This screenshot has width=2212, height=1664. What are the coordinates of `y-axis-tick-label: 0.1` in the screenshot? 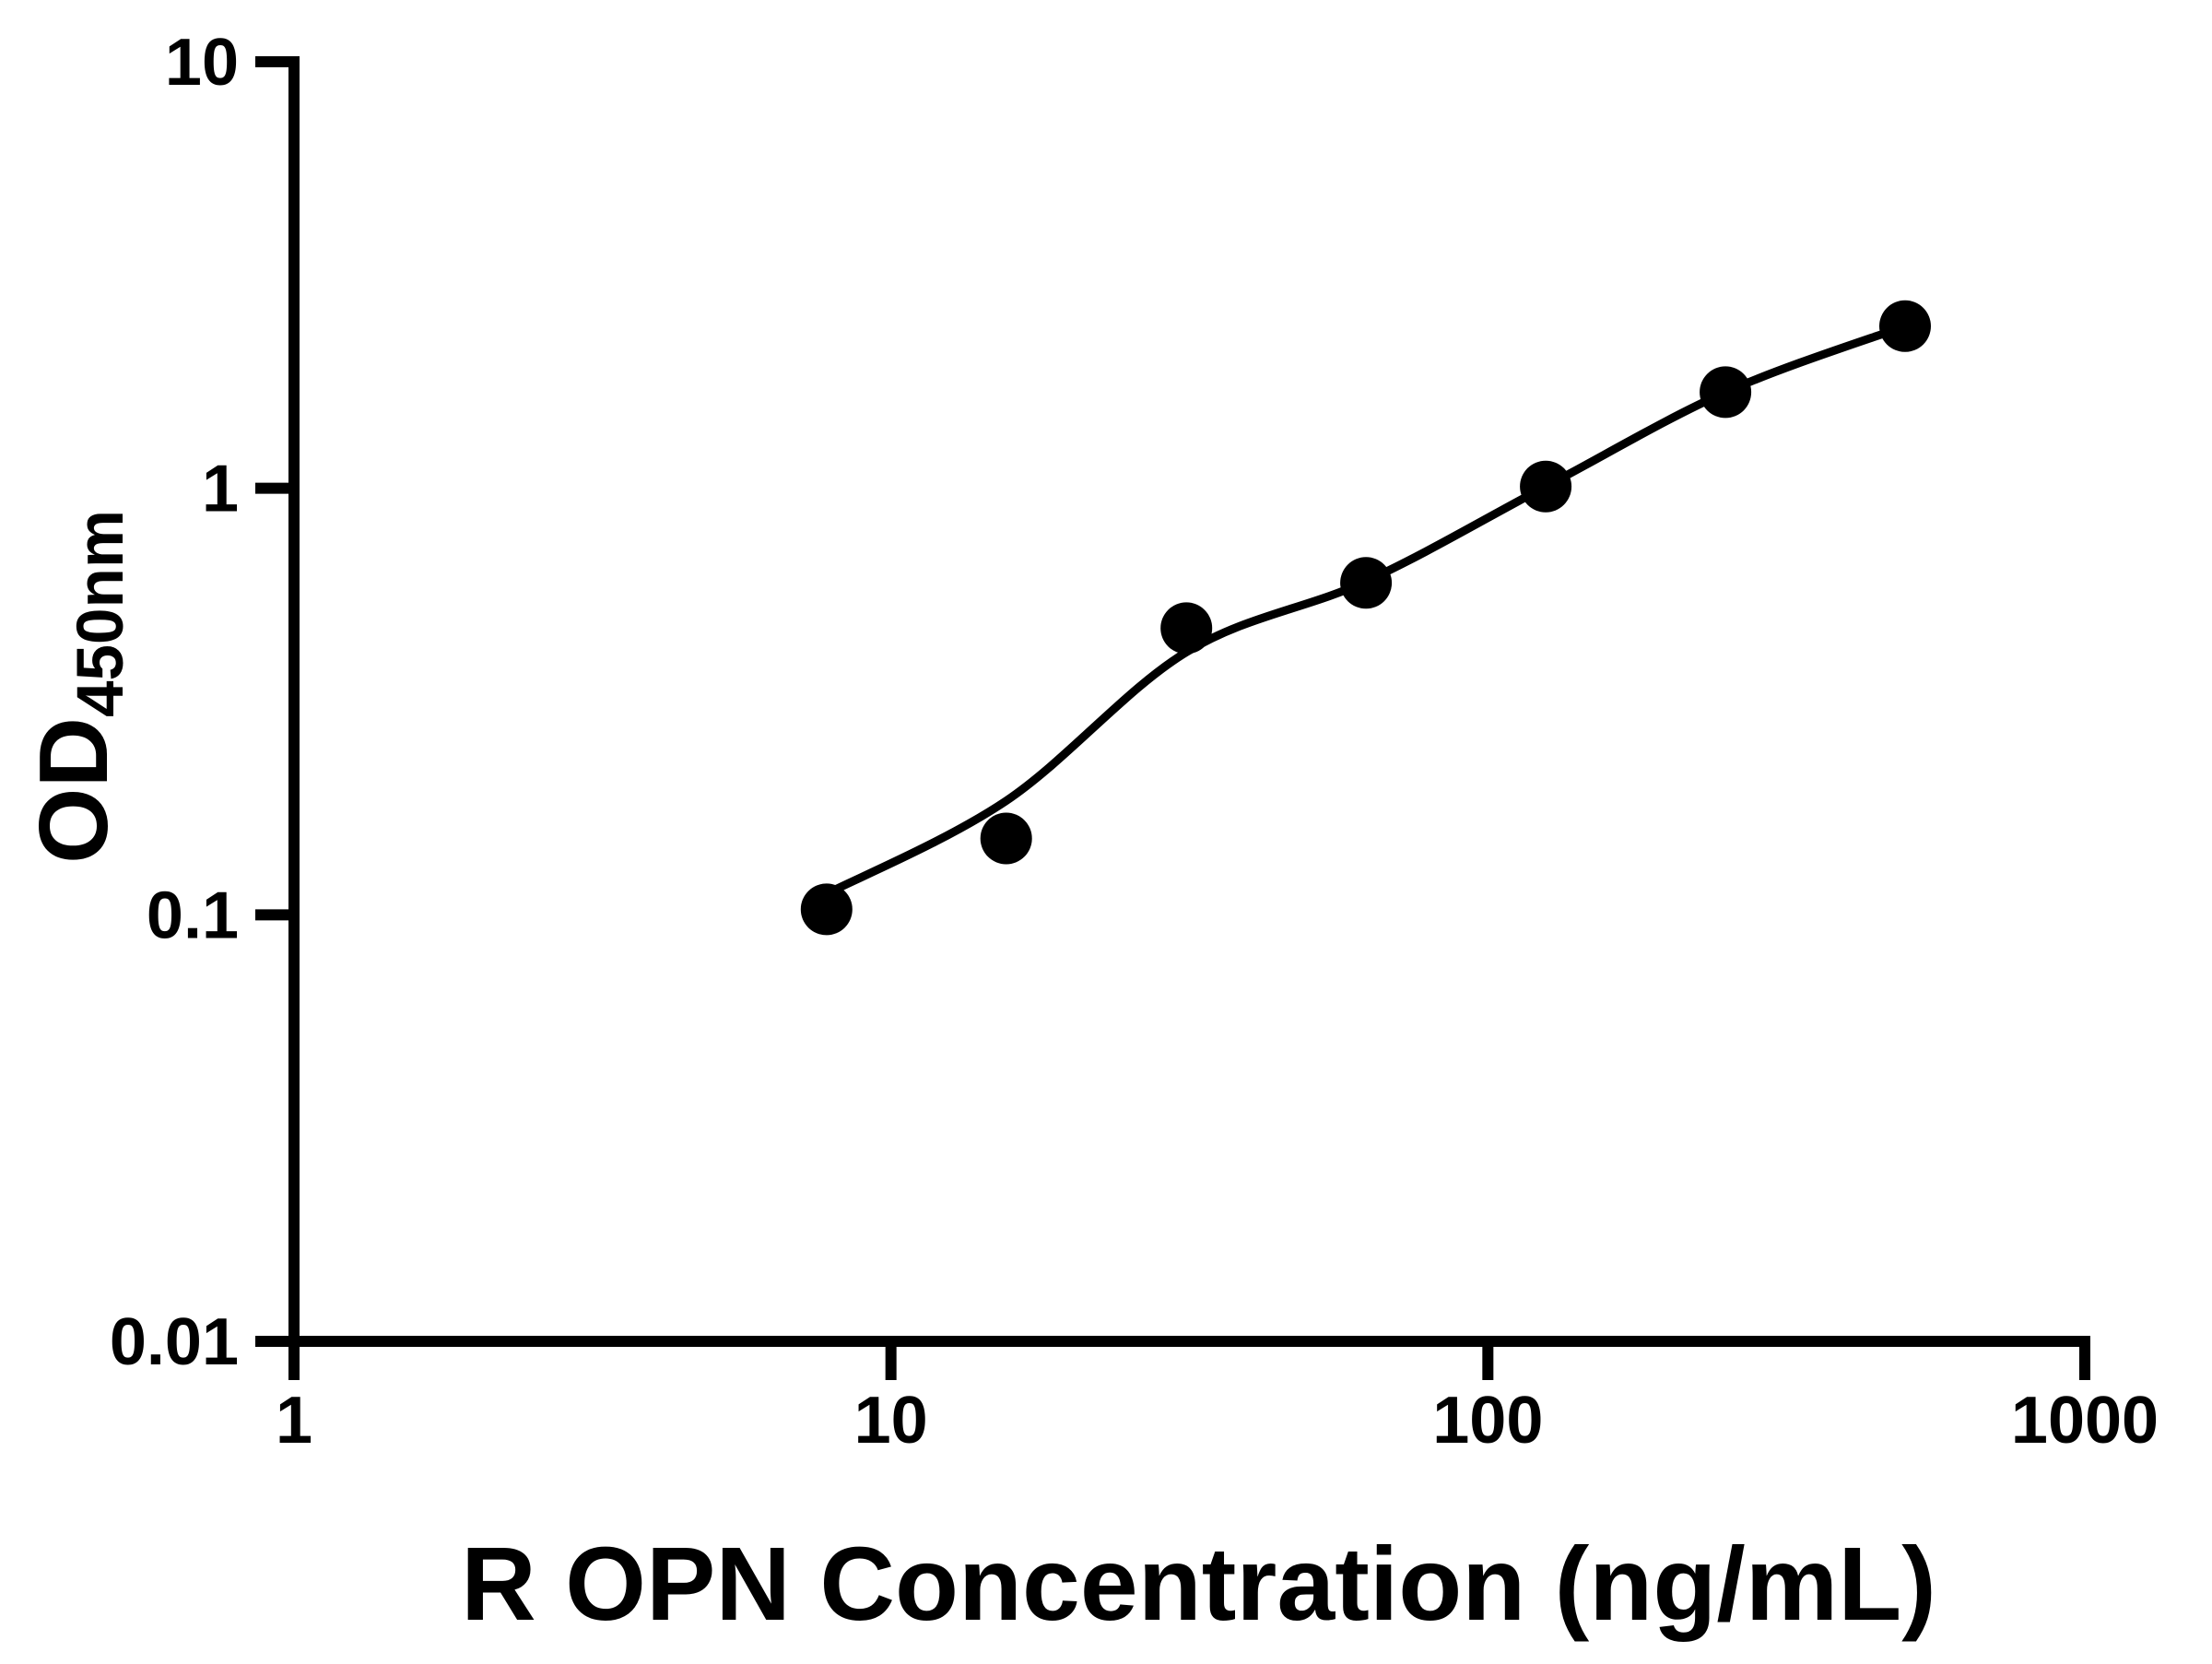 It's located at (193, 915).